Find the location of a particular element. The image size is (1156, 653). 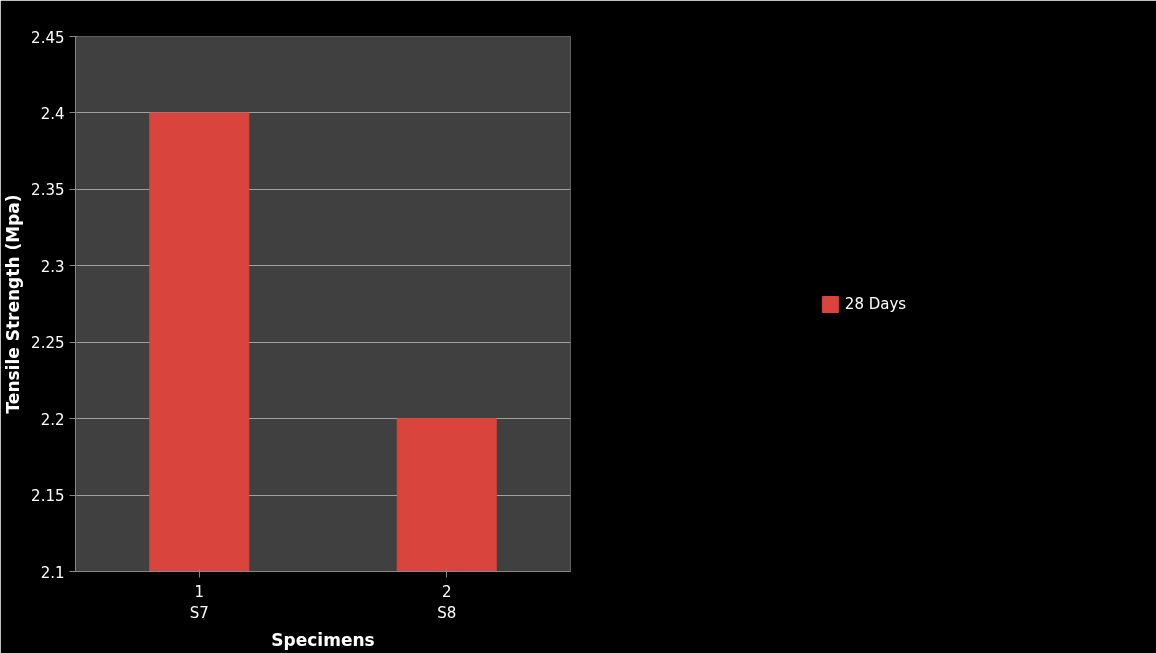

y-tick-label: 2.2 is located at coordinates (52, 419).